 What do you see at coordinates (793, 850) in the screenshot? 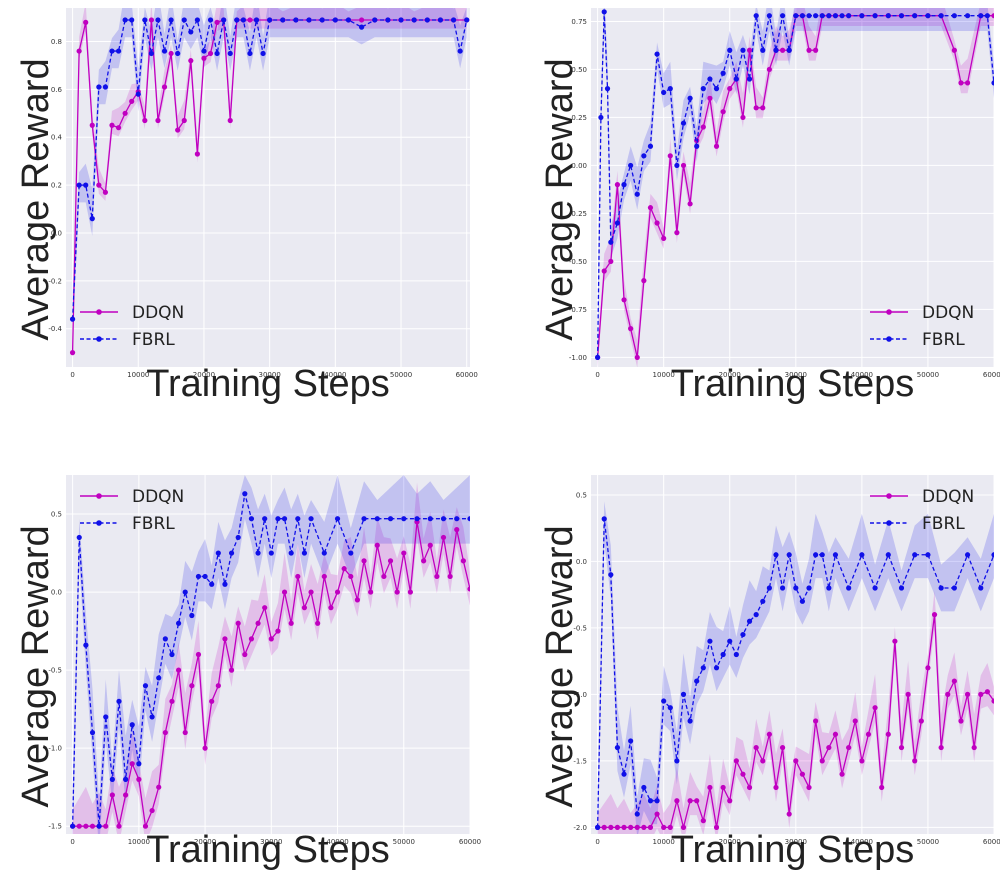
I see `x-axis-label: Training Steps` at bounding box center [793, 850].